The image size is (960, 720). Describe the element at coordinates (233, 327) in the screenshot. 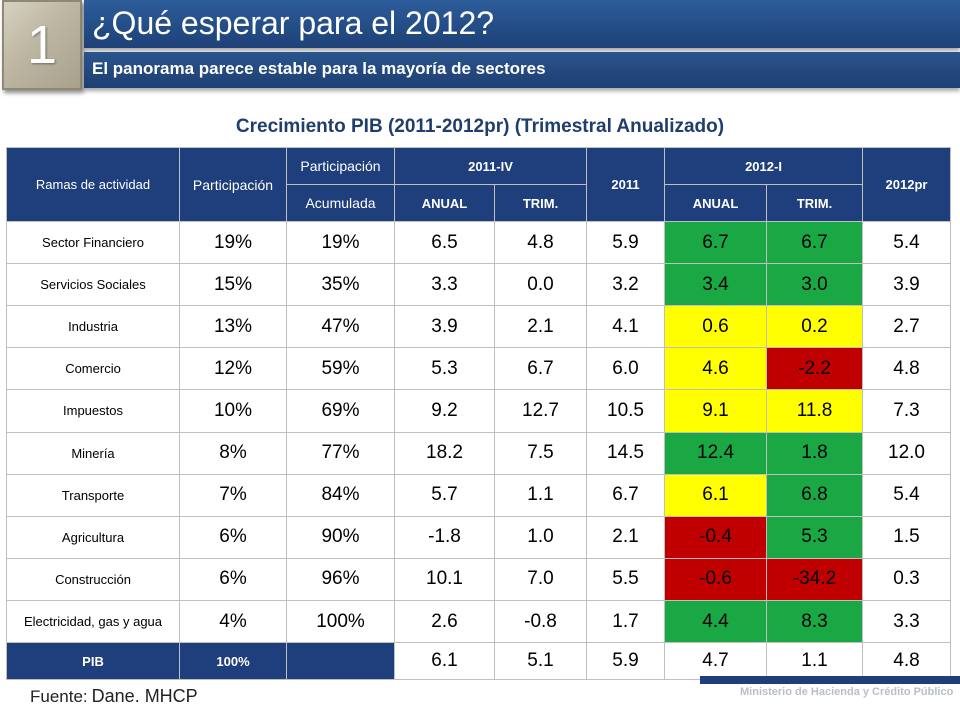

I see `row-participacion: 13%` at that location.